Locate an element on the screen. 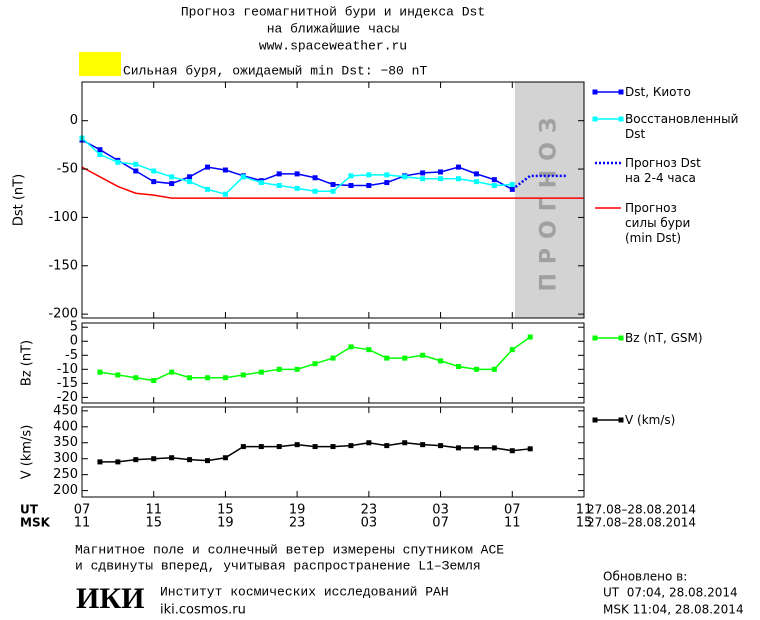 Image resolution: width=760 pixels, height=620 pixels. y-tick-label: -50 is located at coordinates (67, 169).